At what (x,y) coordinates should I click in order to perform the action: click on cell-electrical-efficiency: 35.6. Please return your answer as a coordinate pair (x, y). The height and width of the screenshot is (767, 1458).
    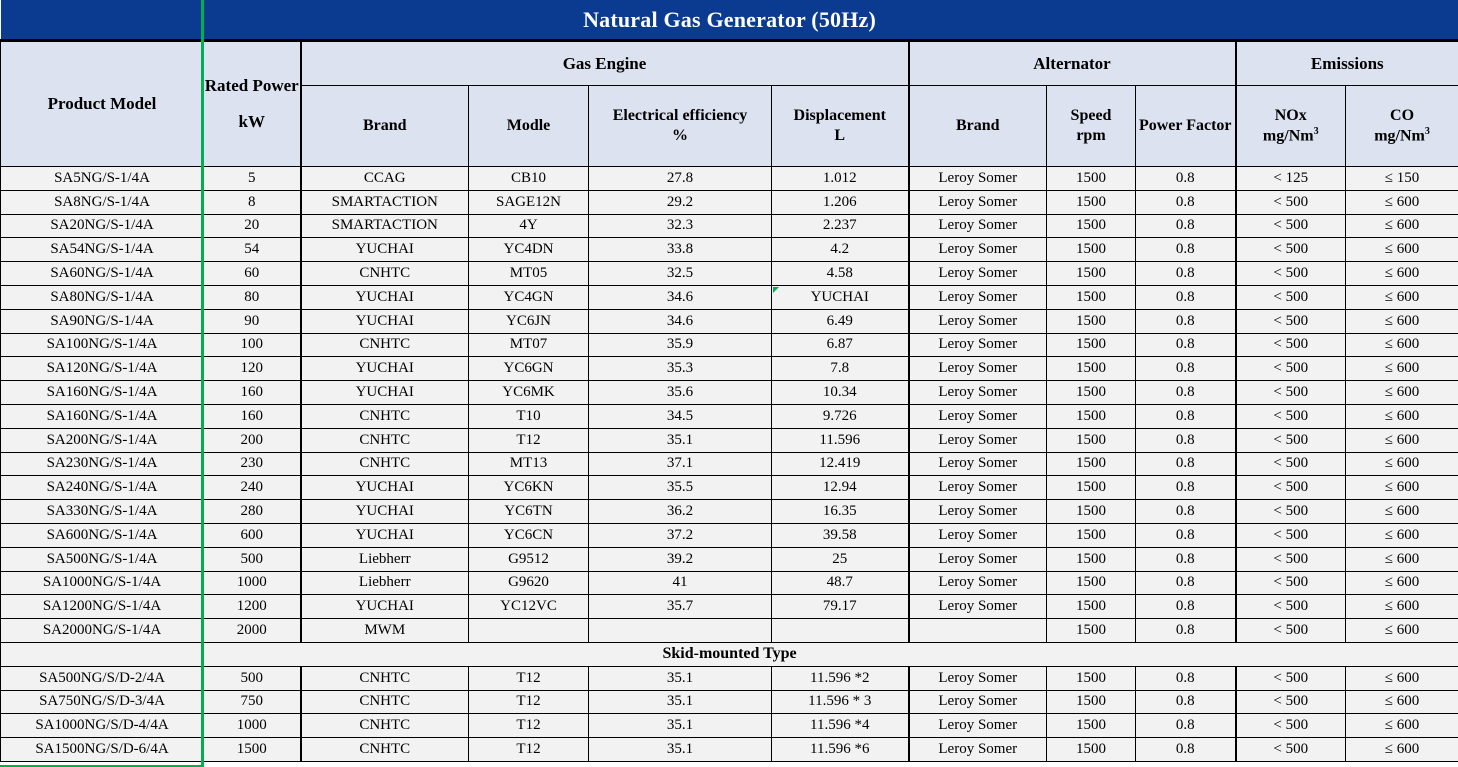
    Looking at the image, I should click on (680, 392).